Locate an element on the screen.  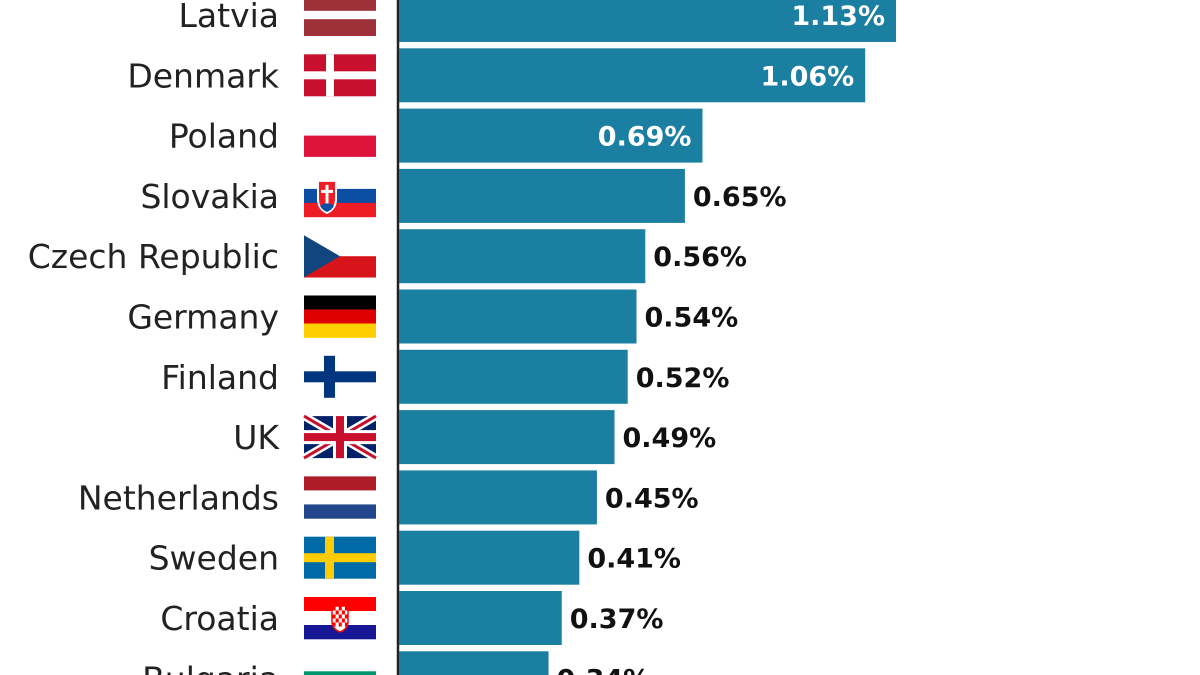
category-label: Denmark is located at coordinates (203, 75).